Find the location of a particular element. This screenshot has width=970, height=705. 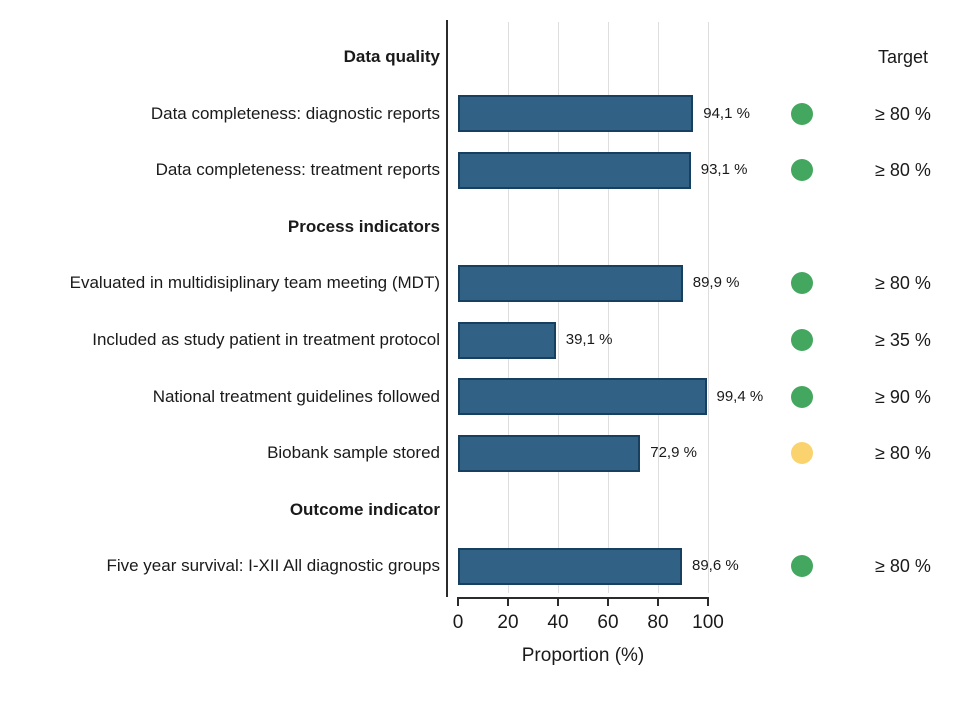

bar-value-label: 94,1 % is located at coordinates (726, 113).